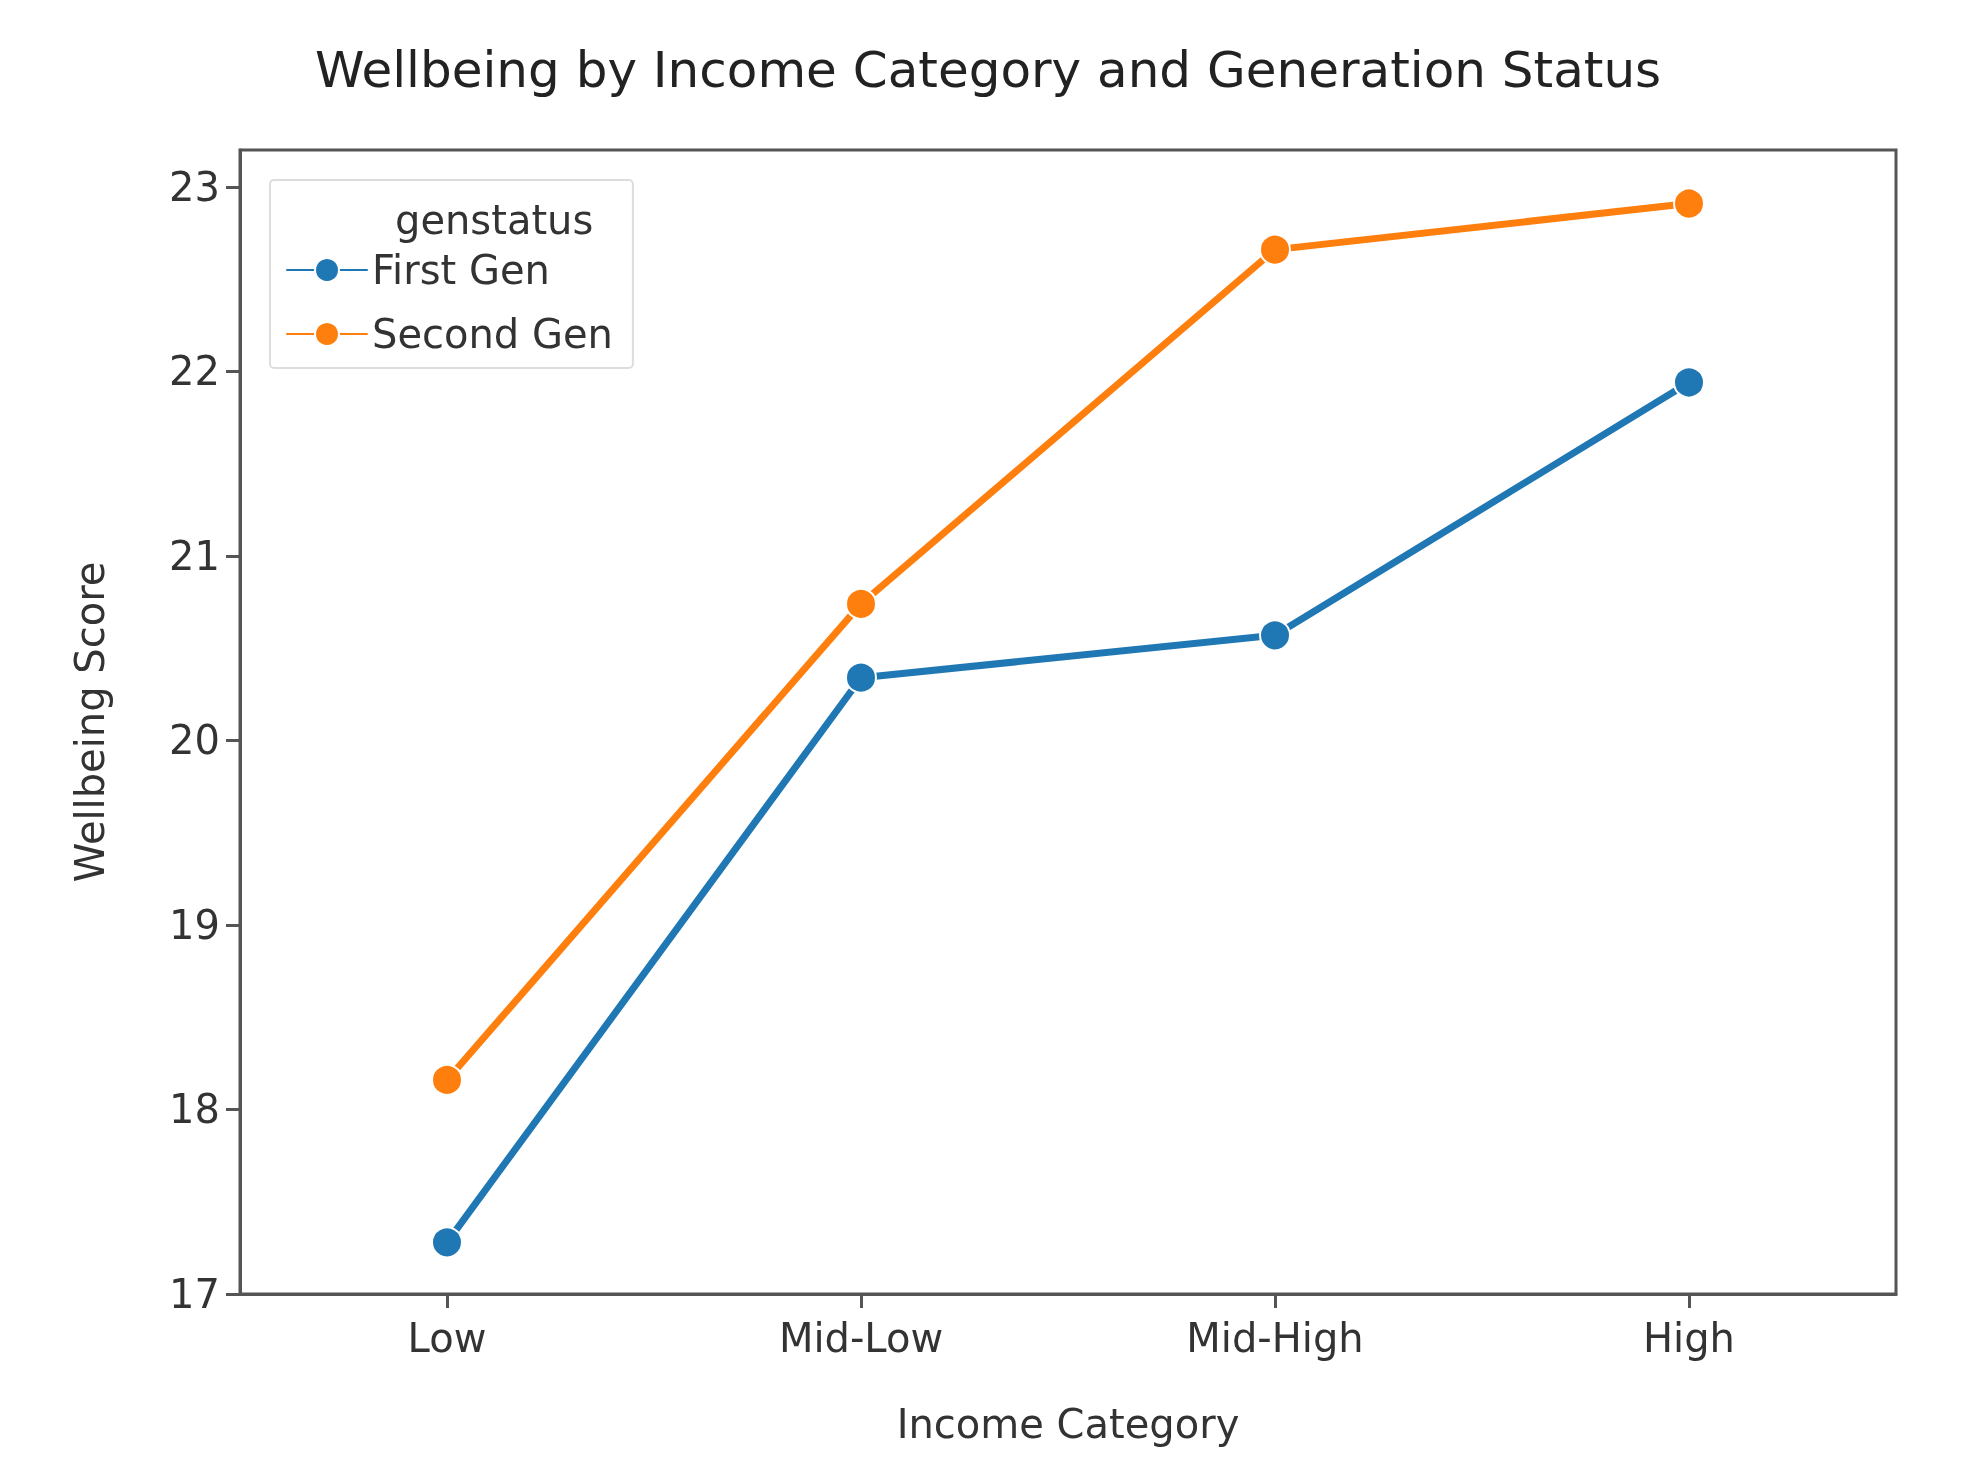 The width and height of the screenshot is (1976, 1484). I want to click on y-tick-label: 17, so click(194, 1294).